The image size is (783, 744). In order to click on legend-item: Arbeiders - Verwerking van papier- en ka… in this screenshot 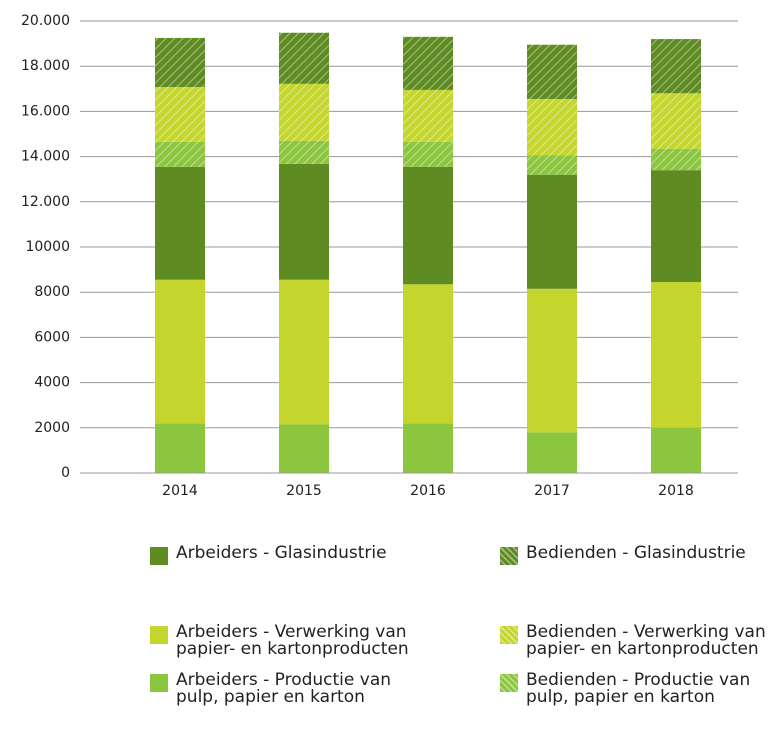, I will do `click(288, 641)`.